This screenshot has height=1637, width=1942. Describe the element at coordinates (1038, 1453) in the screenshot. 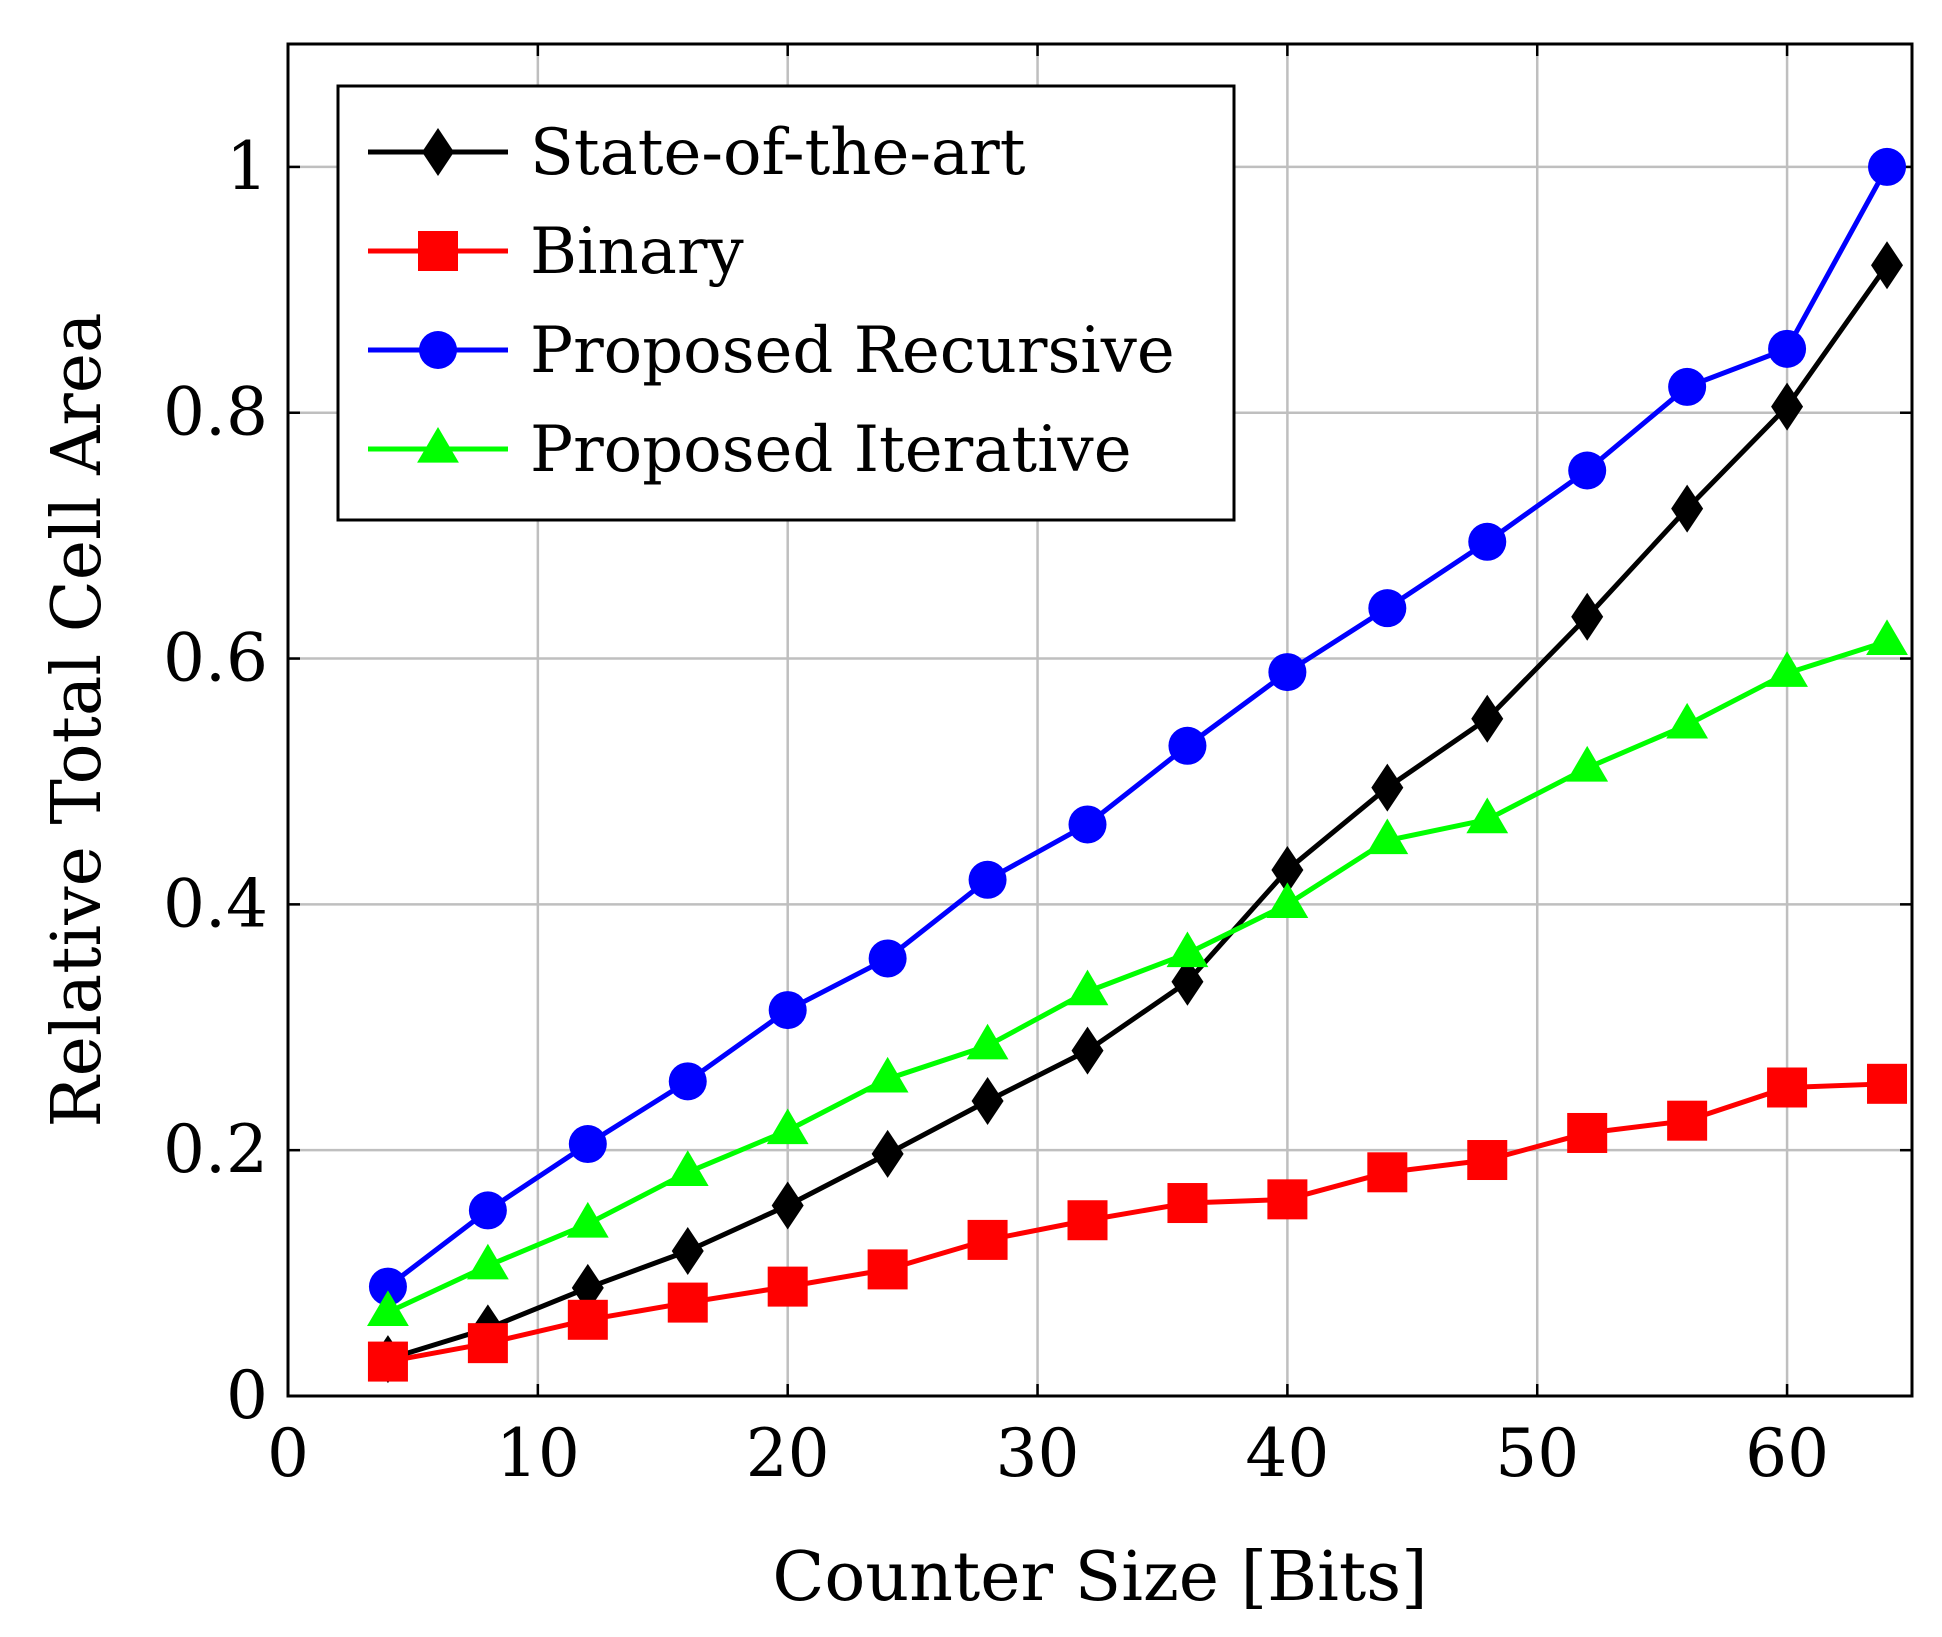

I see `x-tick-label: 30` at that location.